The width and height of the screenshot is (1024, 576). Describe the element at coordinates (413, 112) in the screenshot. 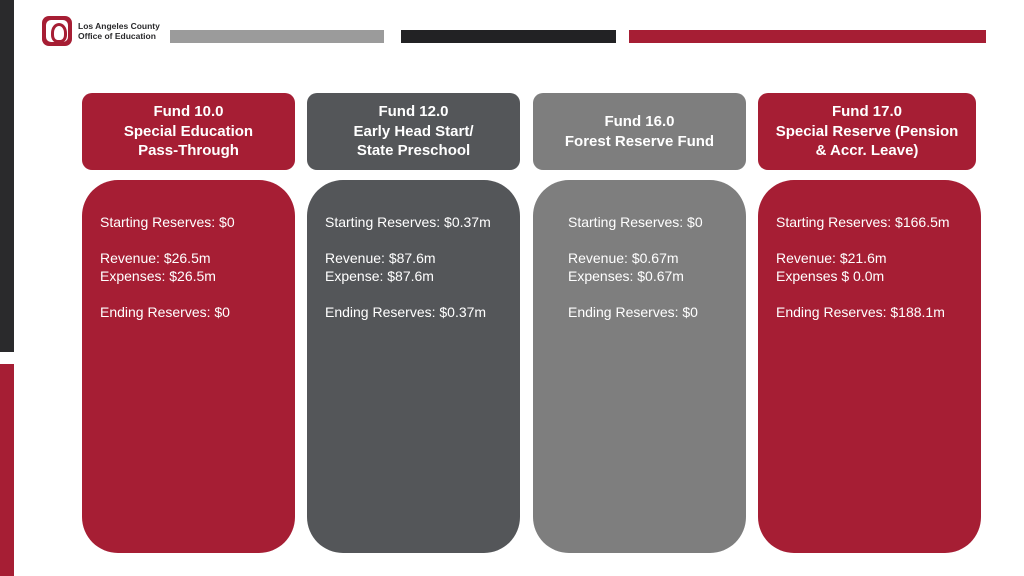

I see `fund-title-line: Fund 12.0` at that location.